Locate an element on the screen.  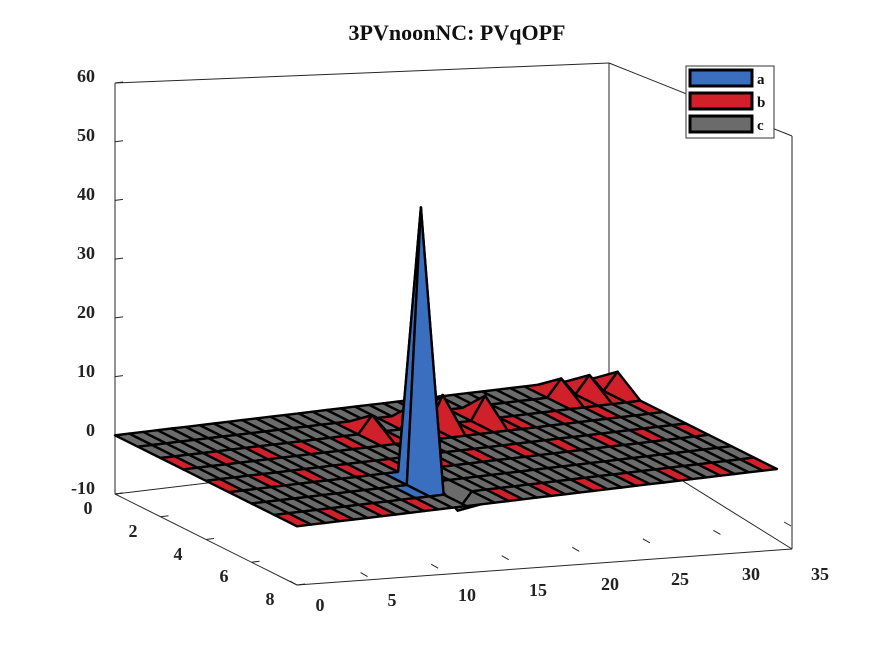
x-tick-label: 10 is located at coordinates (467, 595).